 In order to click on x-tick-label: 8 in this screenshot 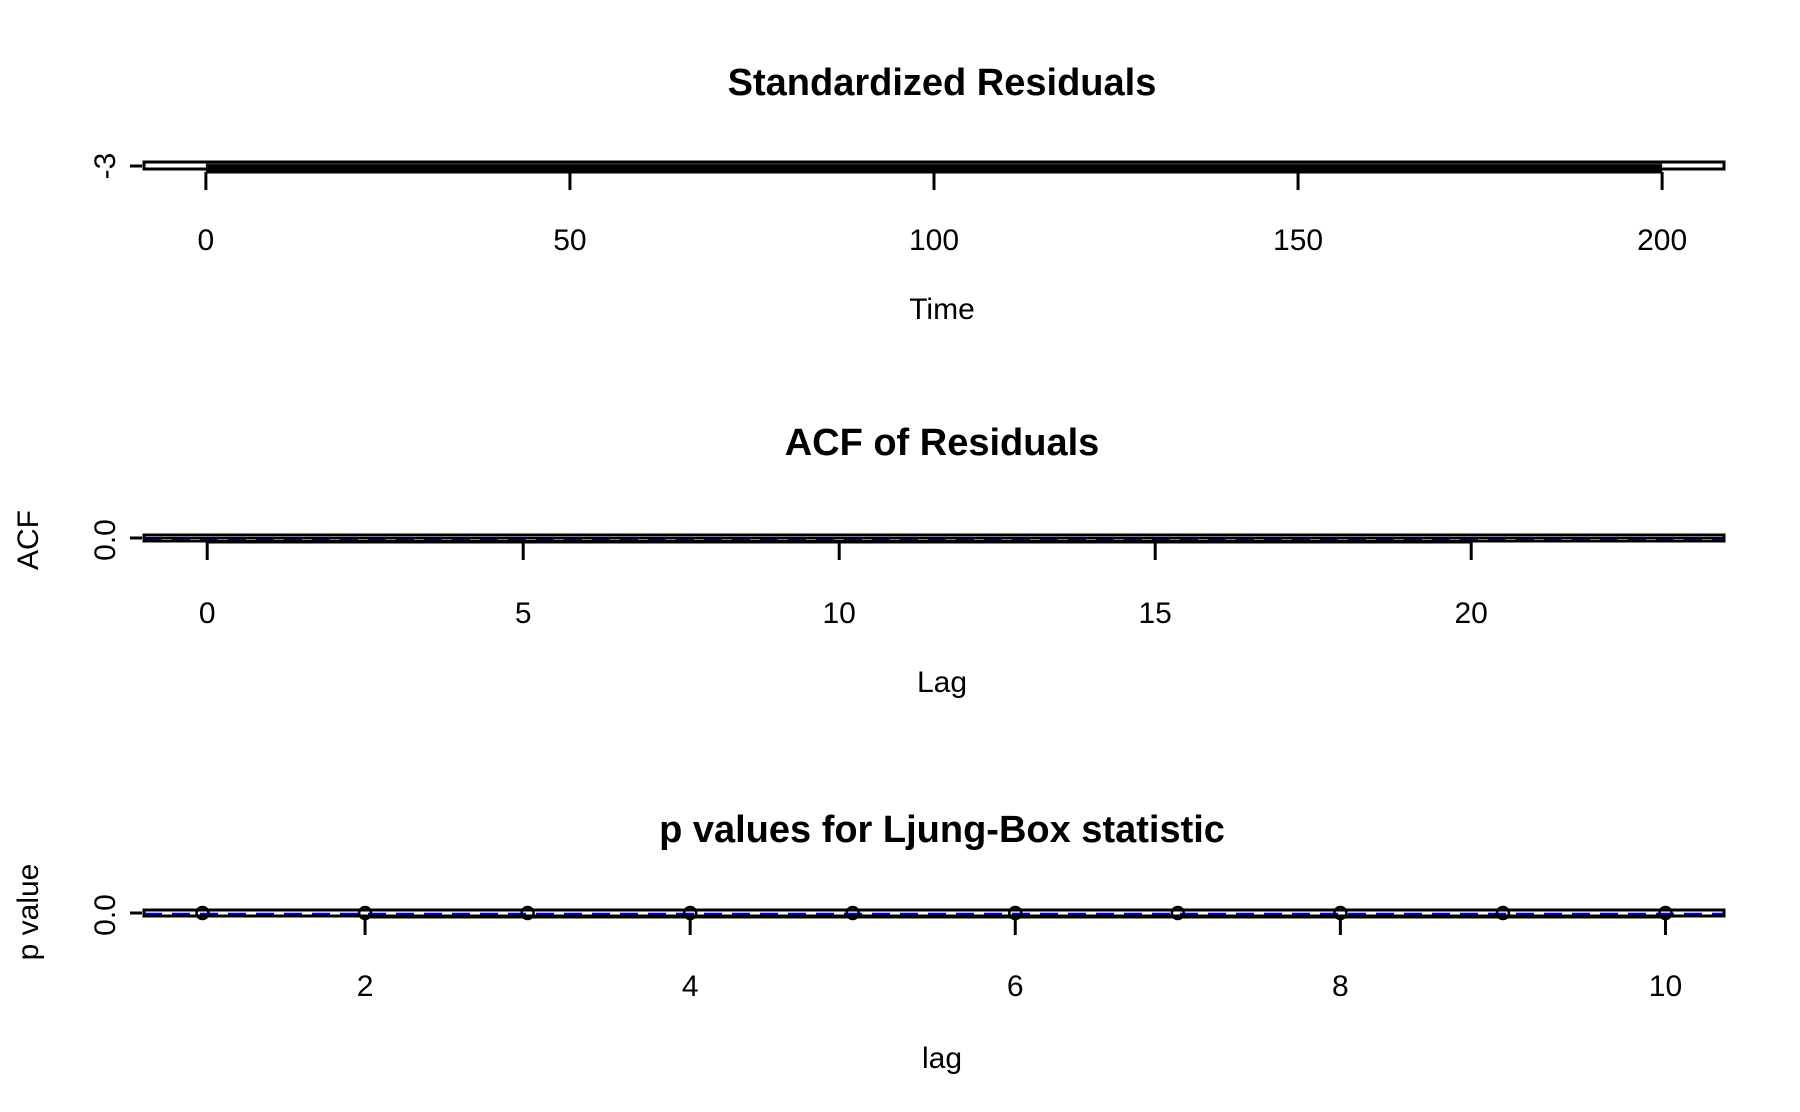, I will do `click(1340, 986)`.